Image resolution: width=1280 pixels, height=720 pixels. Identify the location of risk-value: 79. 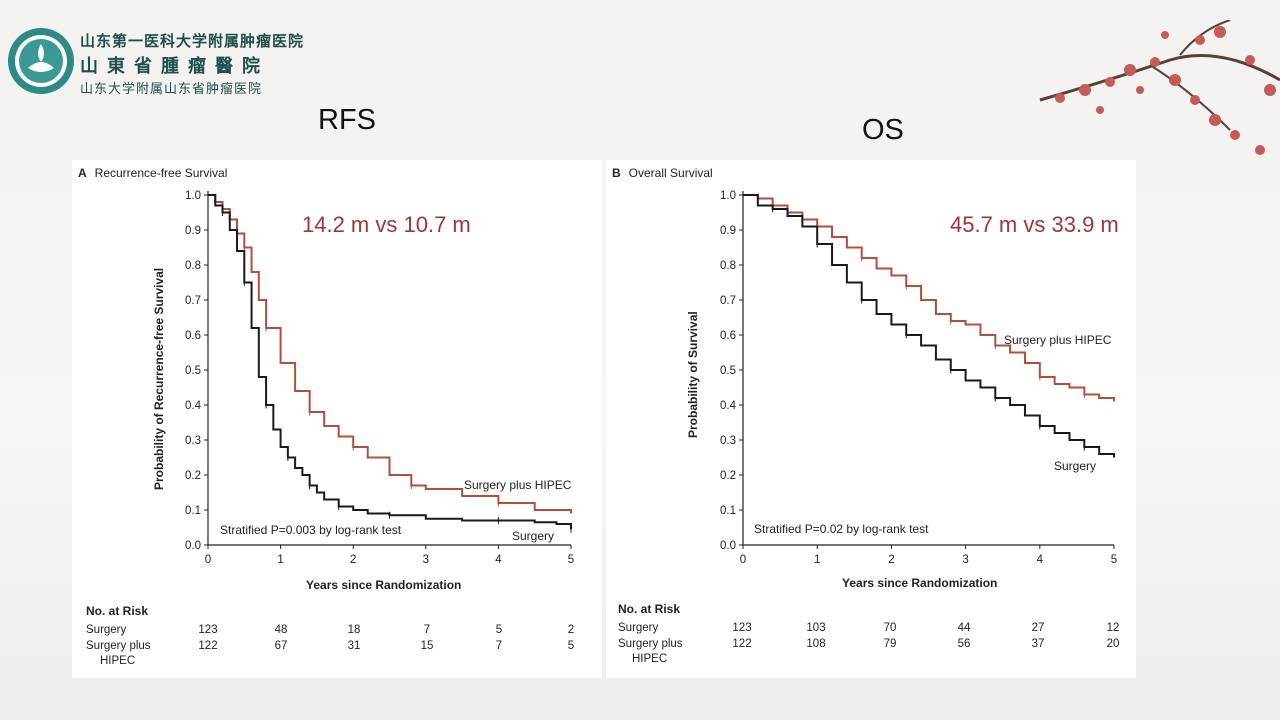
(890, 644).